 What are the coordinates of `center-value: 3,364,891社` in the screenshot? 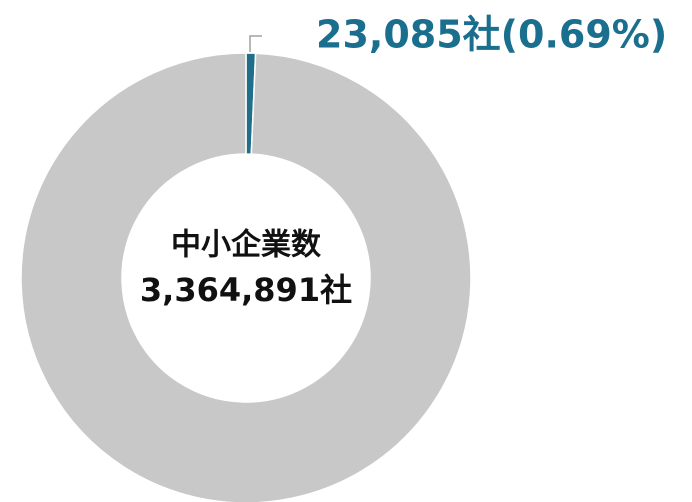 It's located at (246, 290).